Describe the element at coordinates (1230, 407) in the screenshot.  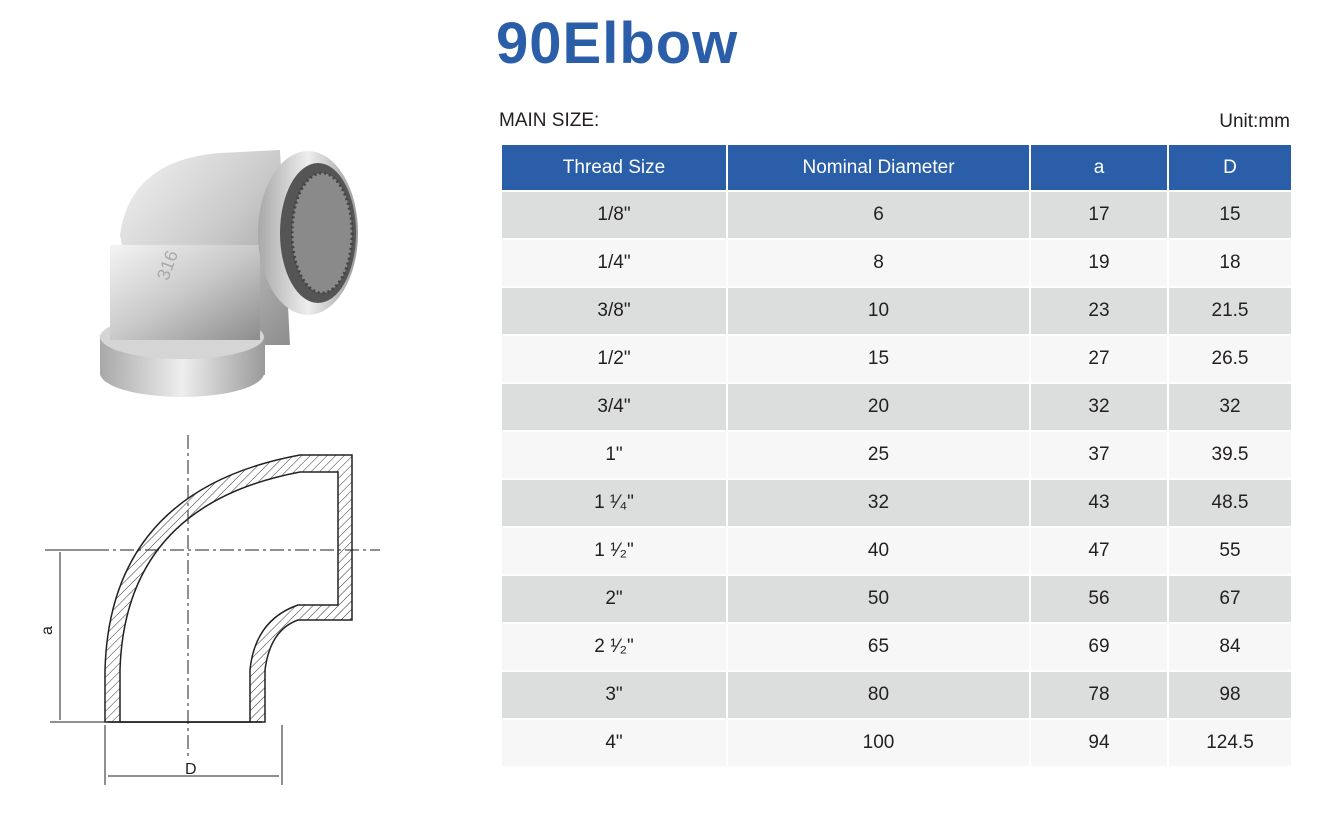
I see `cell-D: 32` at that location.